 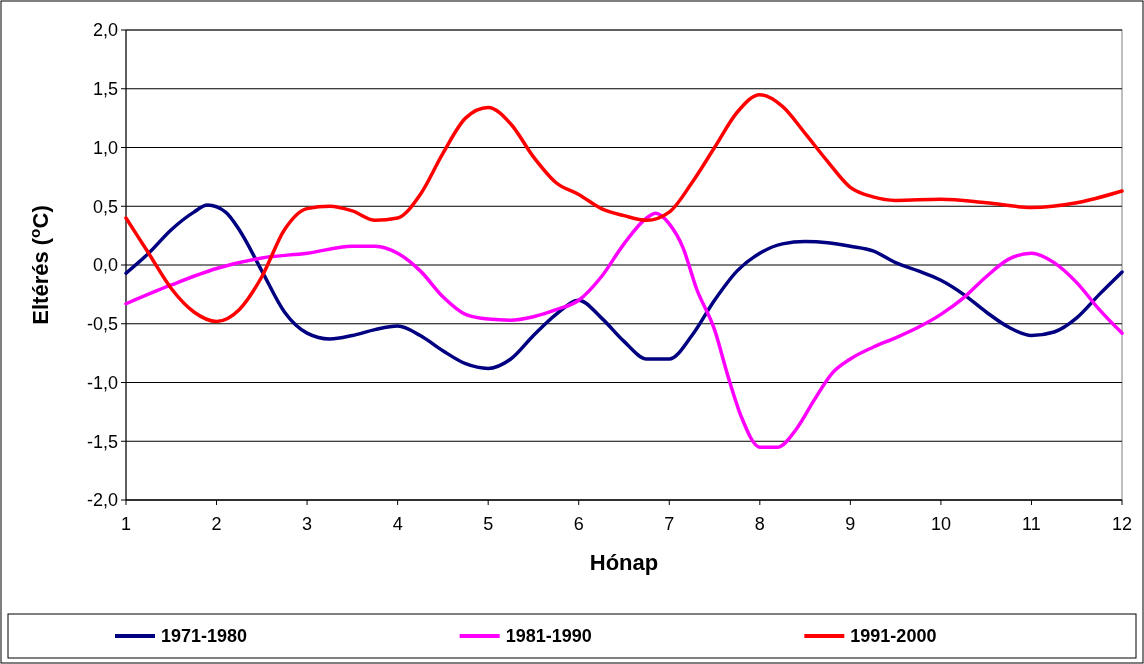 What do you see at coordinates (1122, 524) in the screenshot?
I see `x-tick-label: 12` at bounding box center [1122, 524].